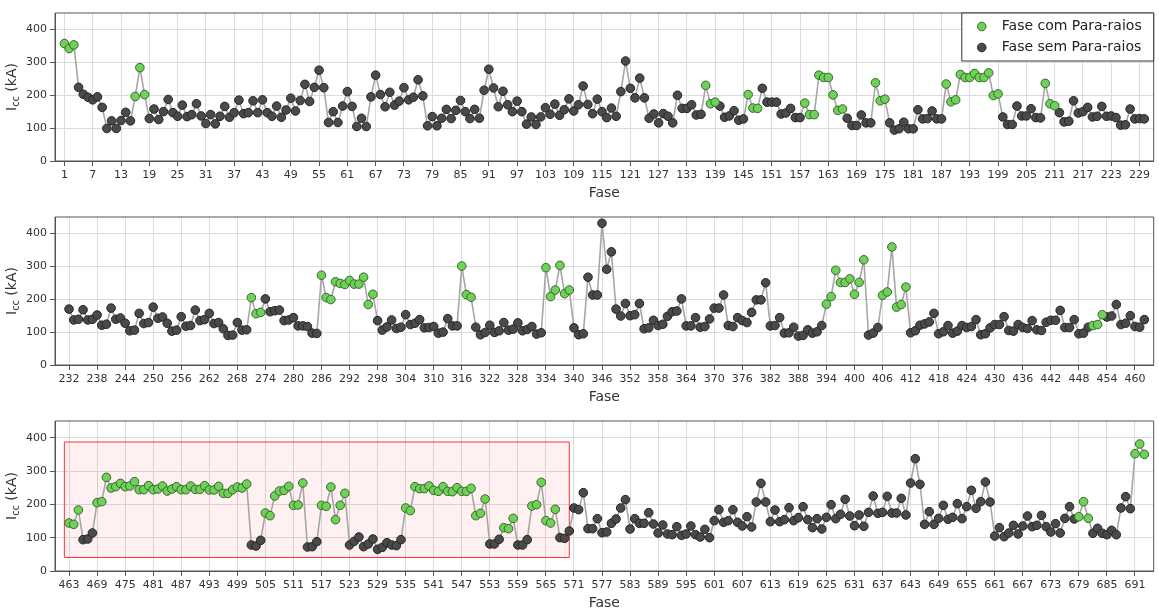  What do you see at coordinates (181, 585) in the screenshot?
I see `x-tick-label: 487` at bounding box center [181, 585].